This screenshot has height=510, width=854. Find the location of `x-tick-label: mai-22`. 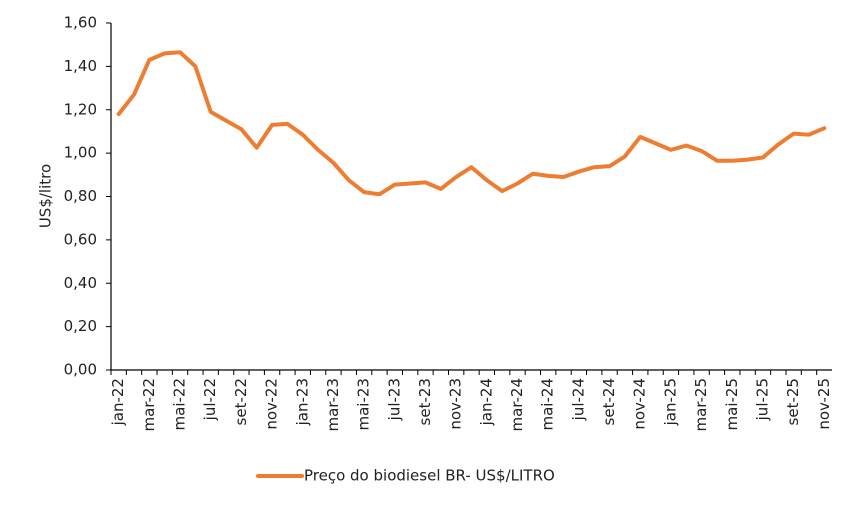

x-tick-label: mai-22 is located at coordinates (180, 404).